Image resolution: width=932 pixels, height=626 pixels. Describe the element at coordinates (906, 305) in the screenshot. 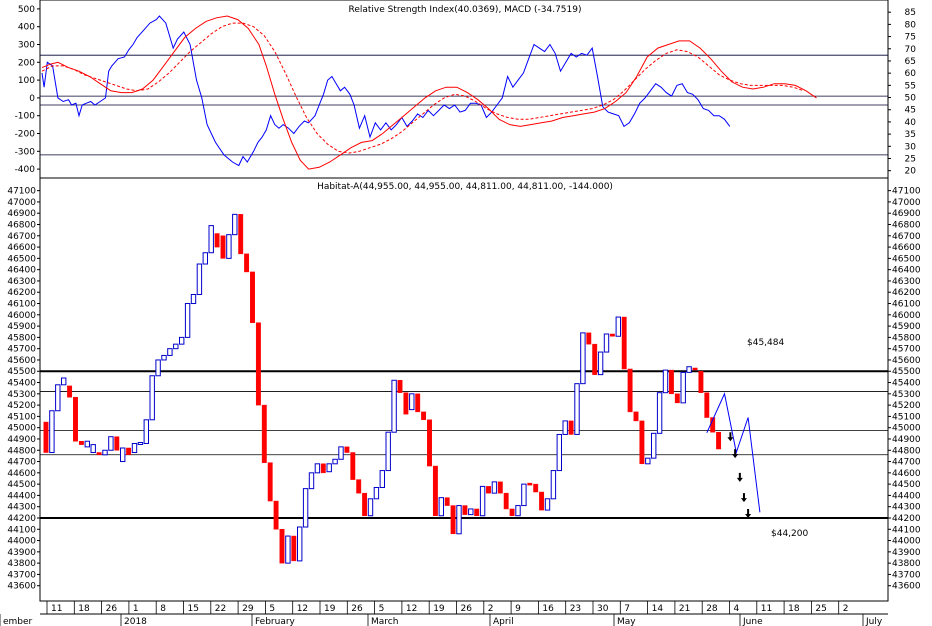

I see `price-right-tick-label: 46100` at that location.